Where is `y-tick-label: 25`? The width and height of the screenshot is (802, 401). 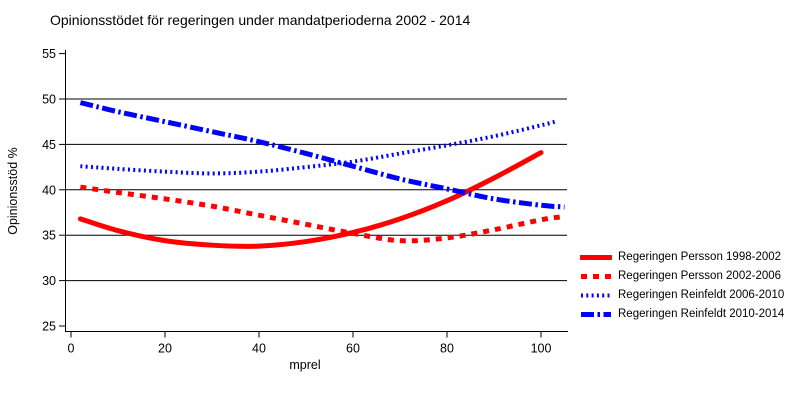
y-tick-label: 25 is located at coordinates (49, 327).